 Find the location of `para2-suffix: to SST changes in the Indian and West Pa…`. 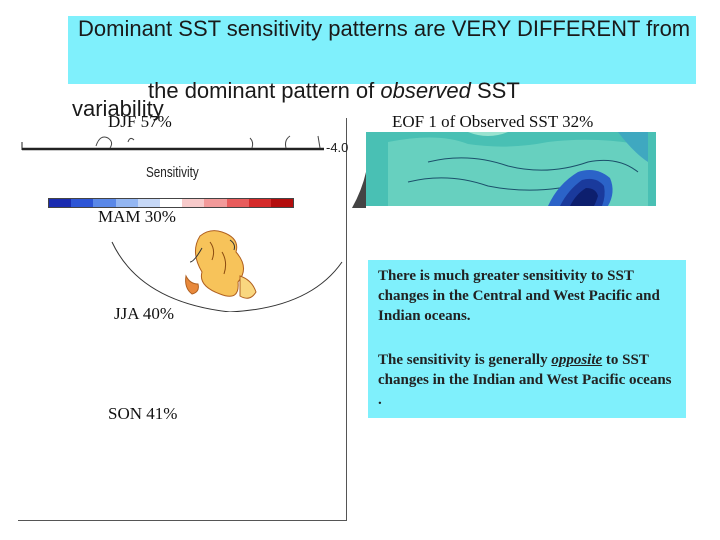

para2-suffix: to SST changes in the Indian and West Pa… is located at coordinates (525, 380).